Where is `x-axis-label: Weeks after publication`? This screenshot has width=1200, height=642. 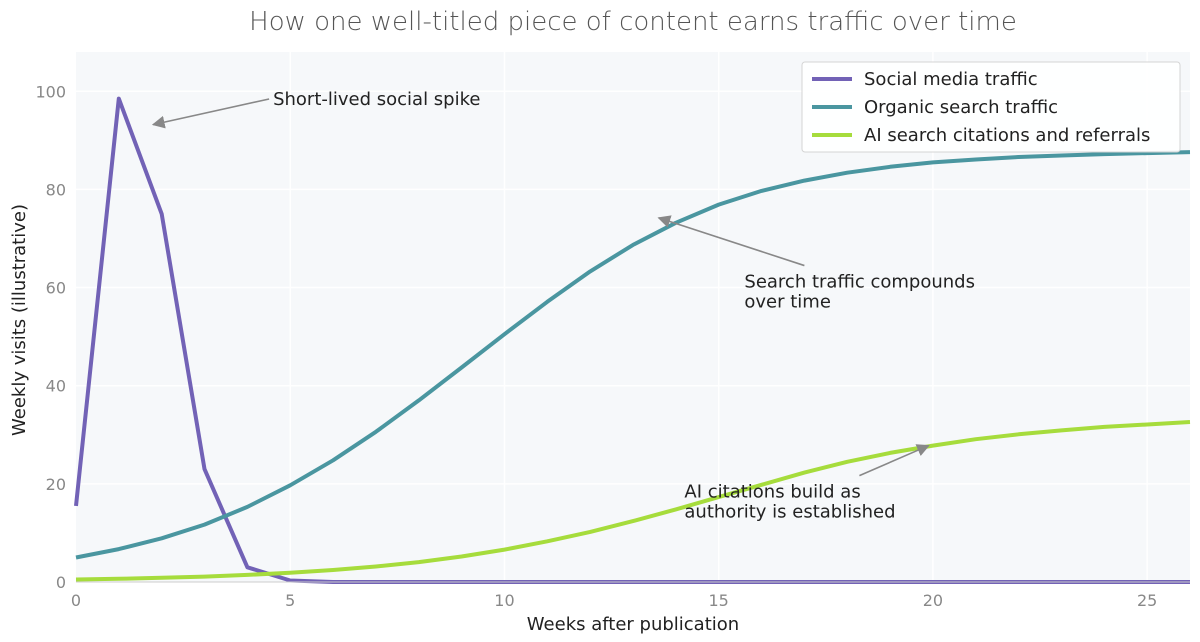 x-axis-label: Weeks after publication is located at coordinates (633, 624).